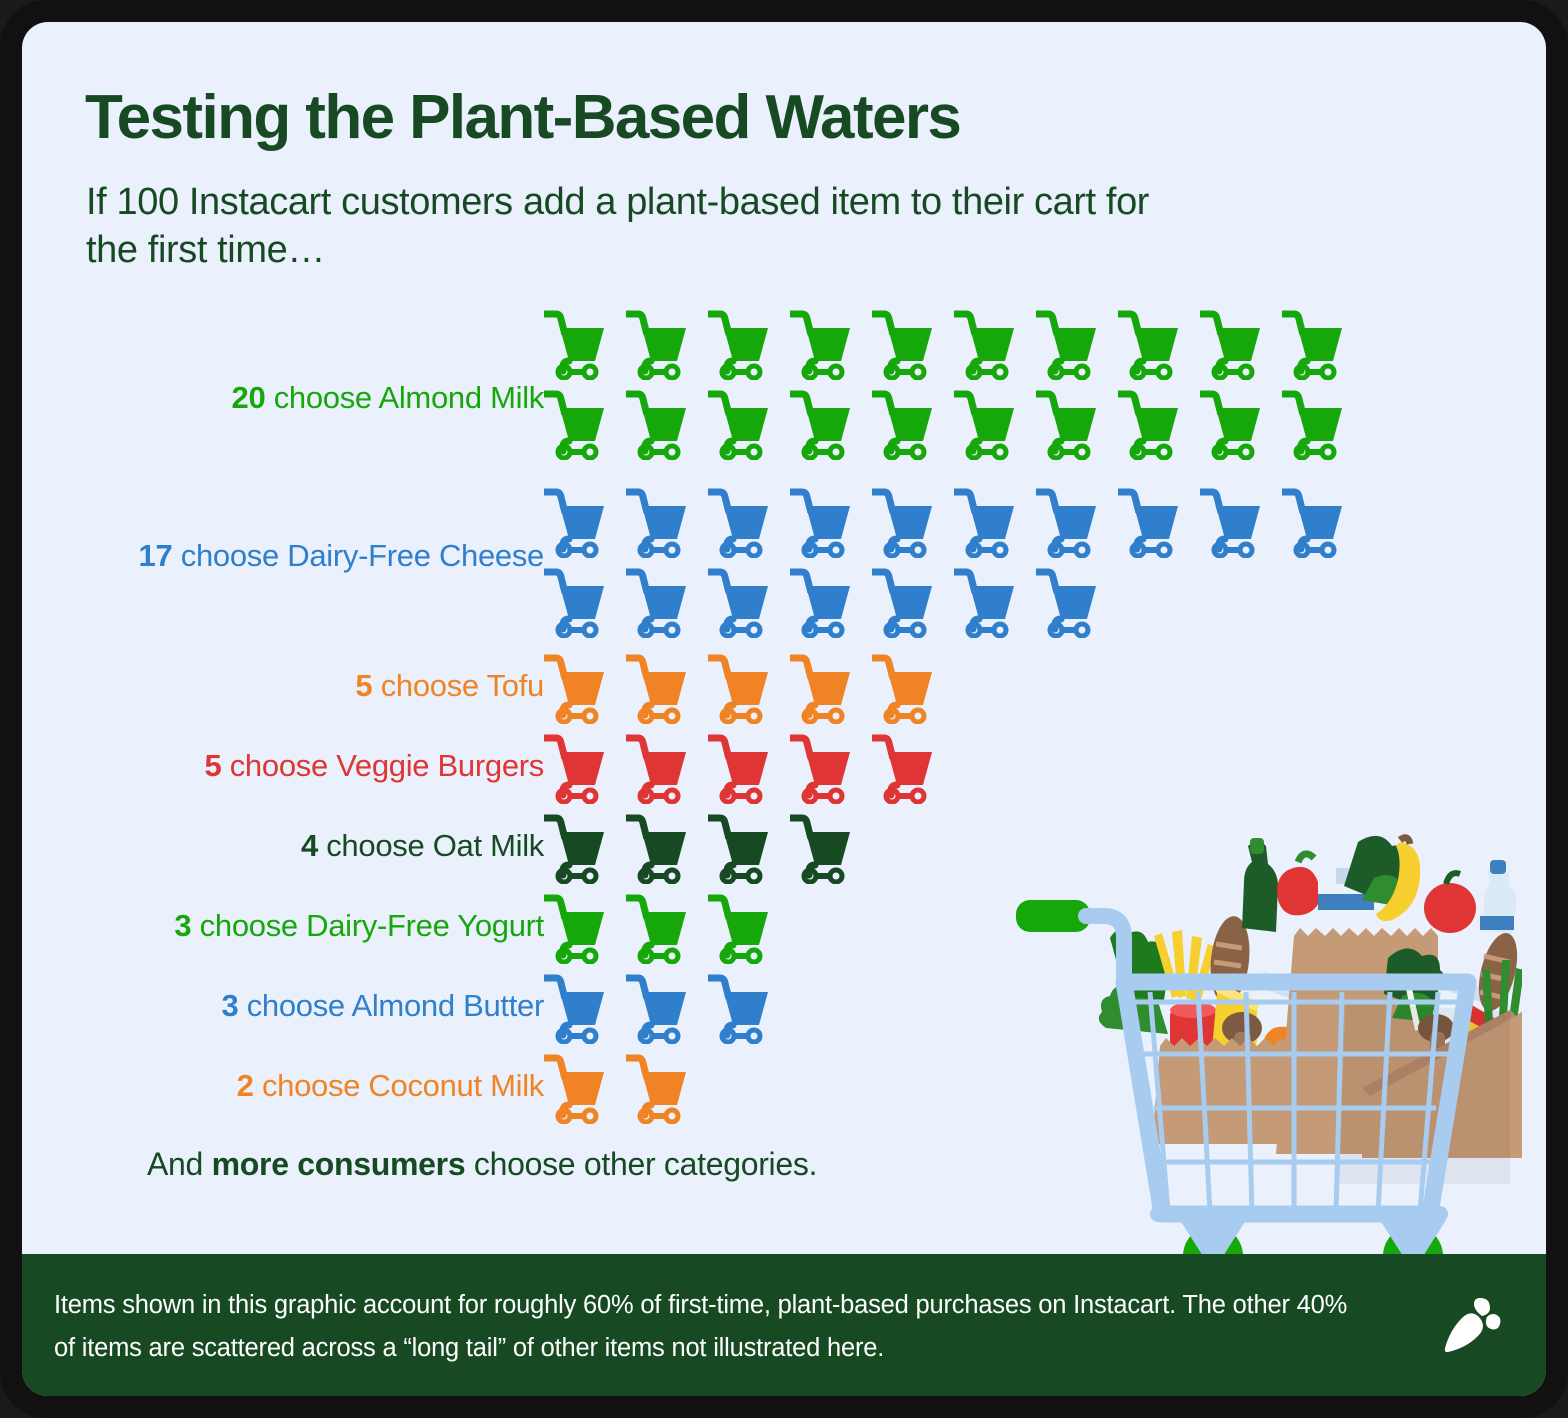 This screenshot has height=1418, width=1568. I want to click on row-label-almond-butter: 3 choose Almond Butter, so click(382, 1006).